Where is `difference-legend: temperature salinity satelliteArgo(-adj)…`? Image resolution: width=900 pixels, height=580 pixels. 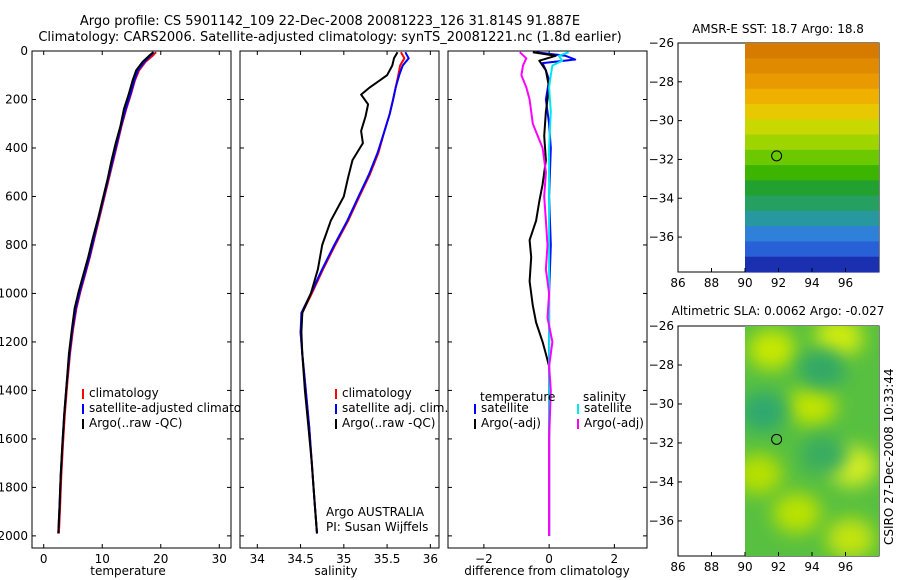 difference-legend: temperature salinity satelliteArgo(-adj)… is located at coordinates (559, 410).